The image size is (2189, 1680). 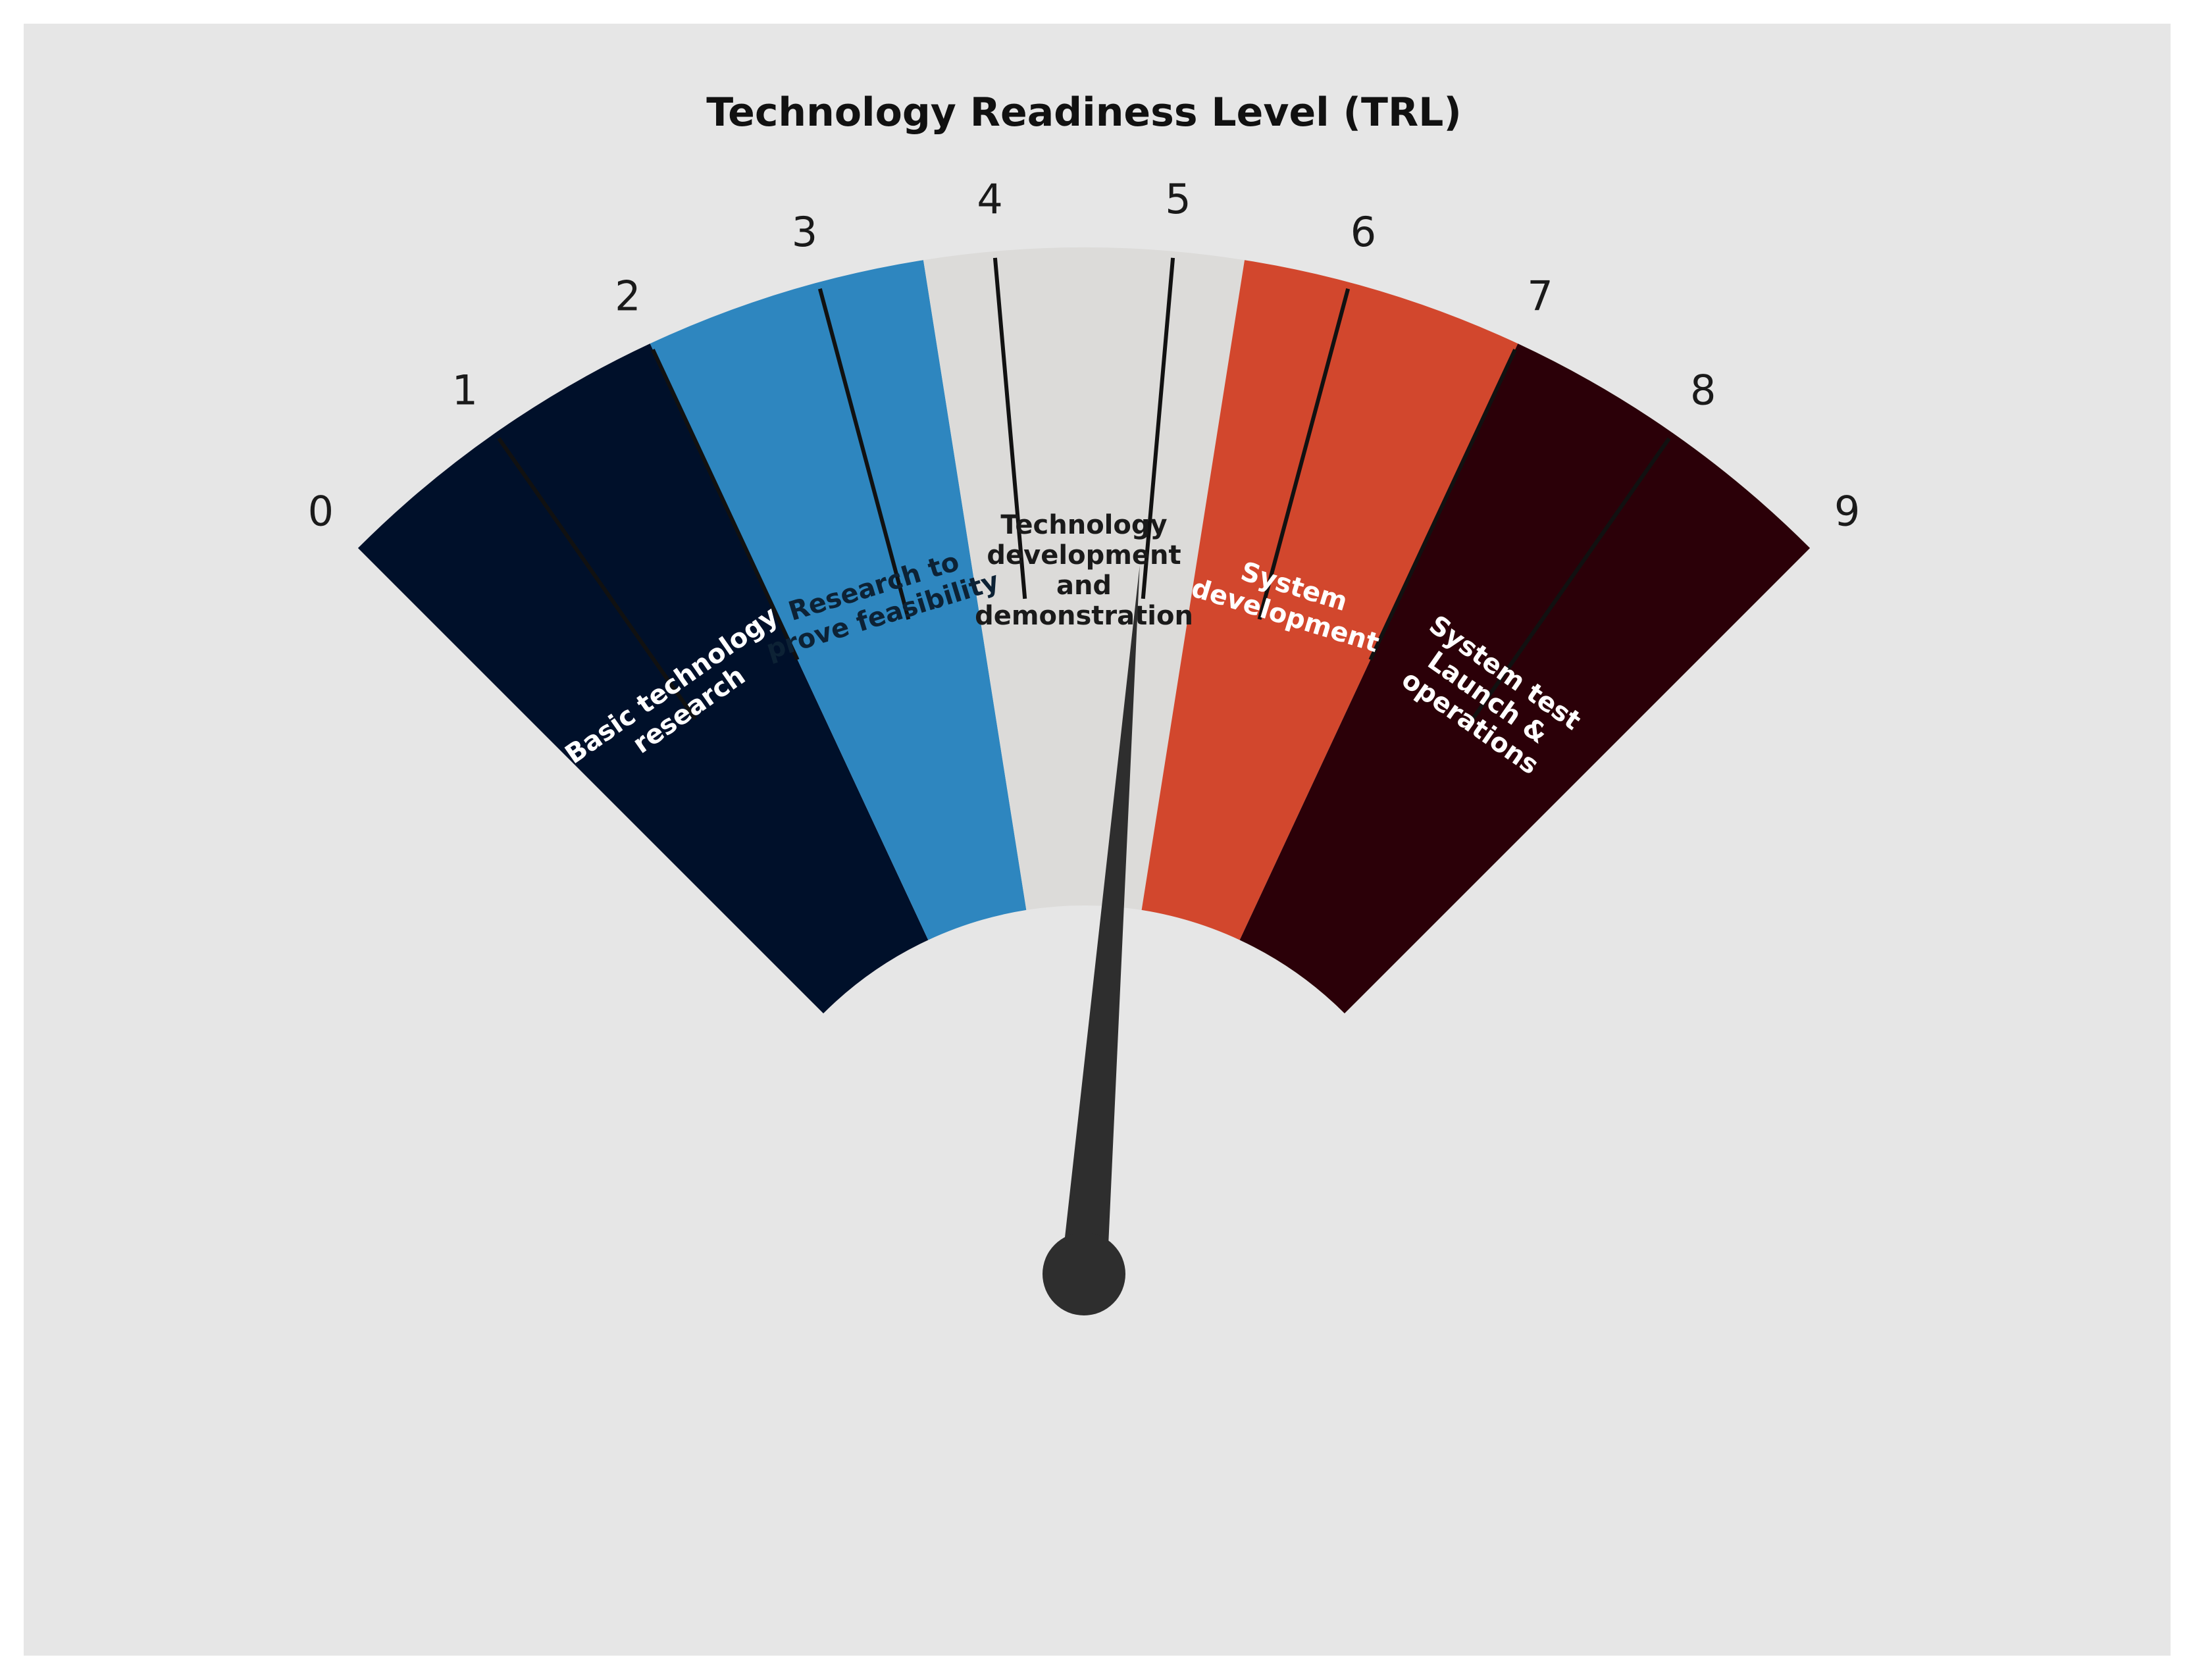 I want to click on scale-label-1: 1, so click(x=465, y=391).